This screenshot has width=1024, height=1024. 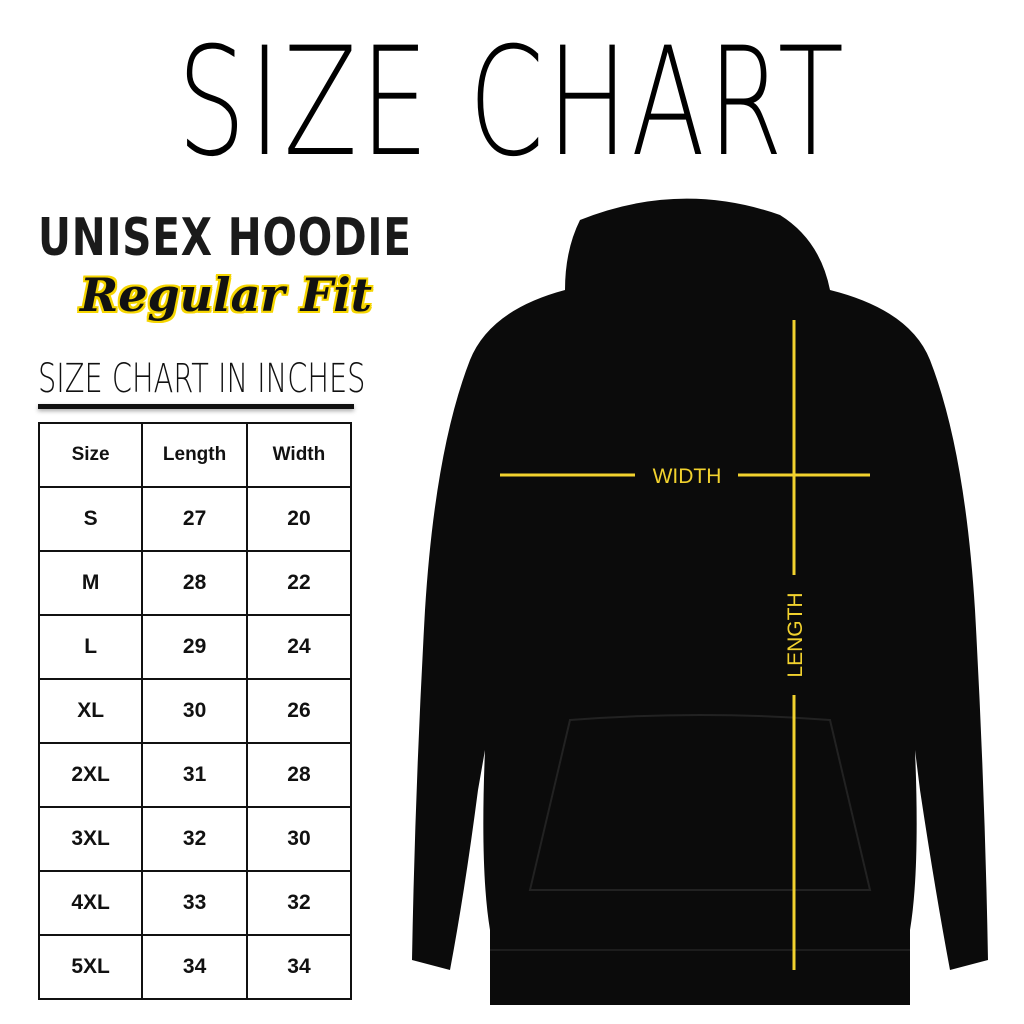 I want to click on header-size: Size, so click(x=90, y=455).